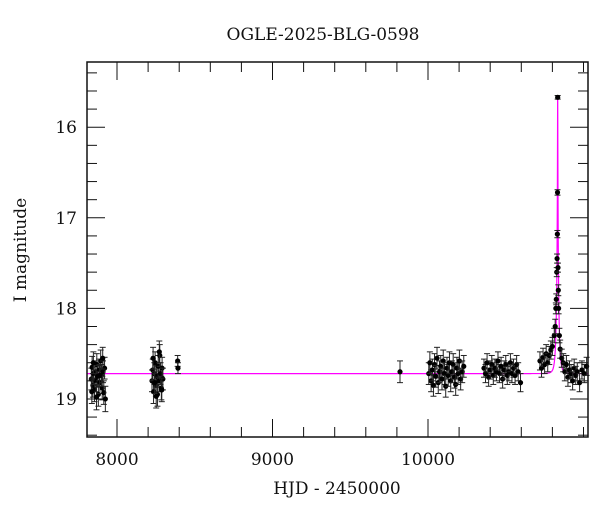 Image resolution: width=600 pixels, height=512 pixels. What do you see at coordinates (323, 35) in the screenshot?
I see `chart-title: OGLE-2025-BLG-0598` at bounding box center [323, 35].